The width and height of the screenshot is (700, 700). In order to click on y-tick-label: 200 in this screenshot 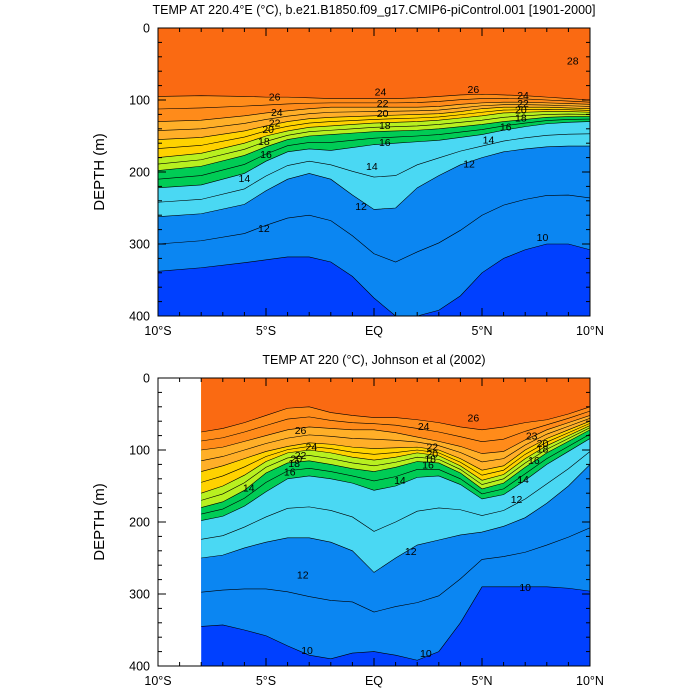, I will do `click(139, 173)`.